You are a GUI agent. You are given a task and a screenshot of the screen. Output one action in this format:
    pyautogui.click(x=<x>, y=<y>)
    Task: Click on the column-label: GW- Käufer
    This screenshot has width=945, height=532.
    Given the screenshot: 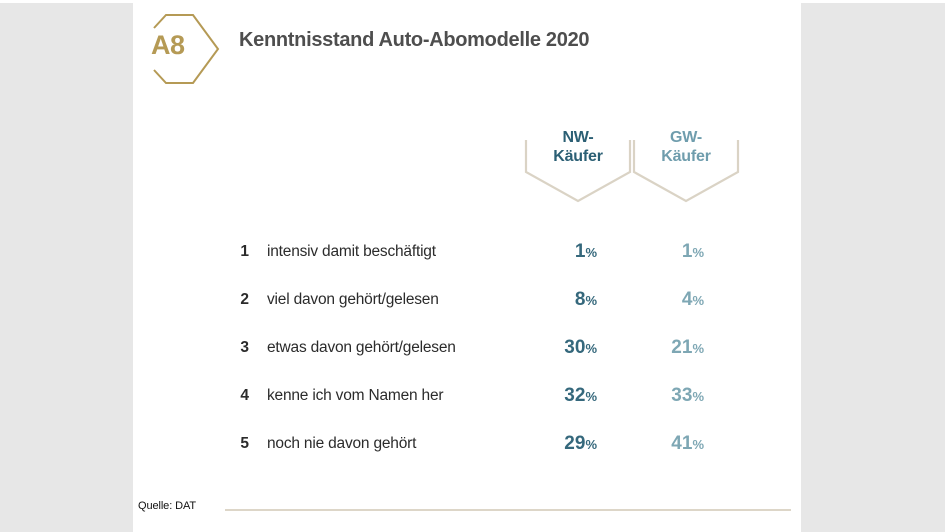 What is the action you would take?
    pyautogui.click(x=686, y=147)
    